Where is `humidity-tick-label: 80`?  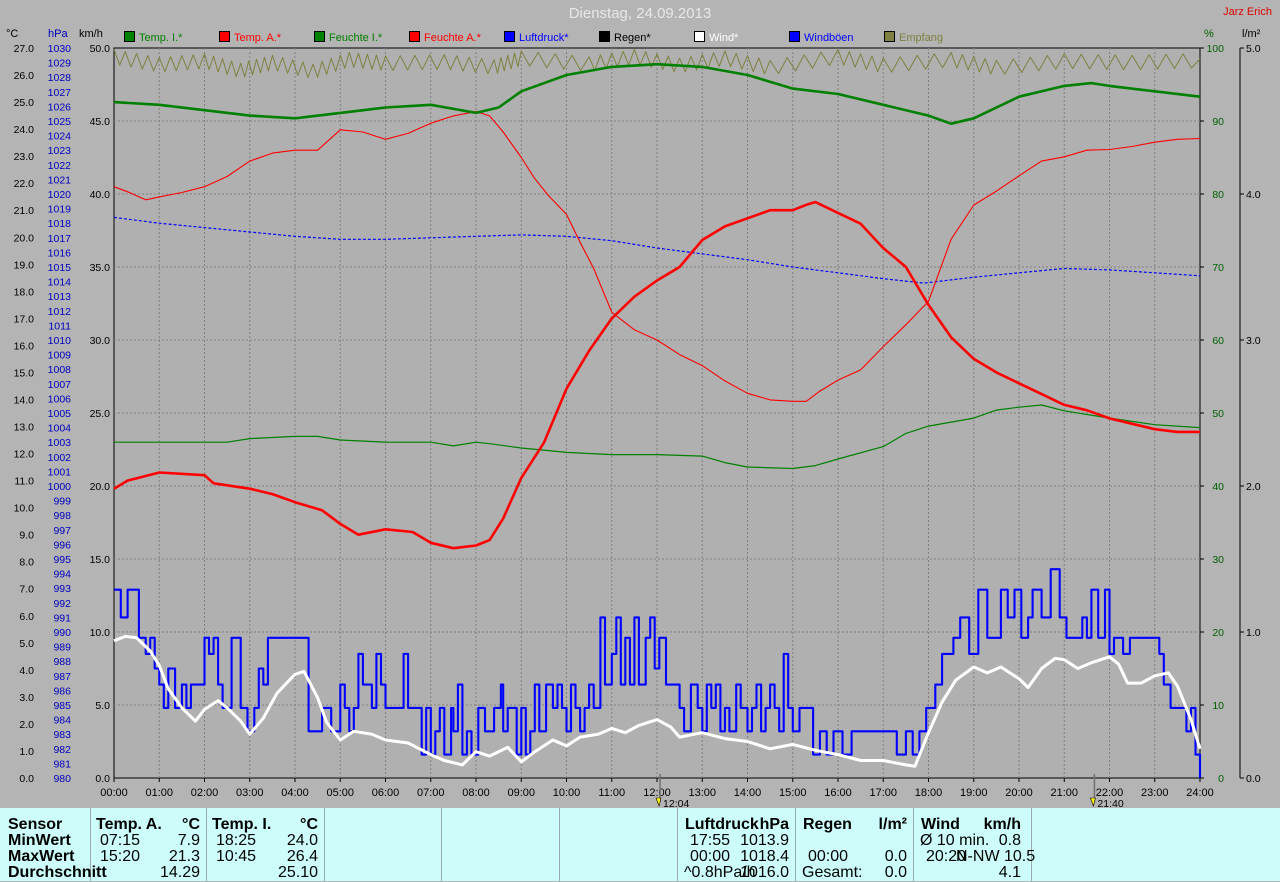 humidity-tick-label: 80 is located at coordinates (1218, 195).